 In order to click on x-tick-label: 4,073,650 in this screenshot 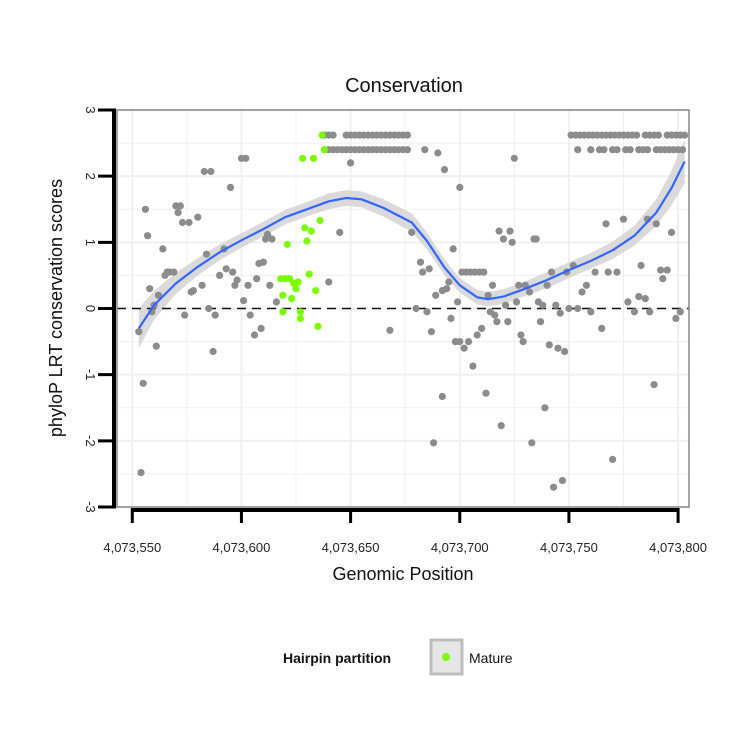, I will do `click(351, 547)`.